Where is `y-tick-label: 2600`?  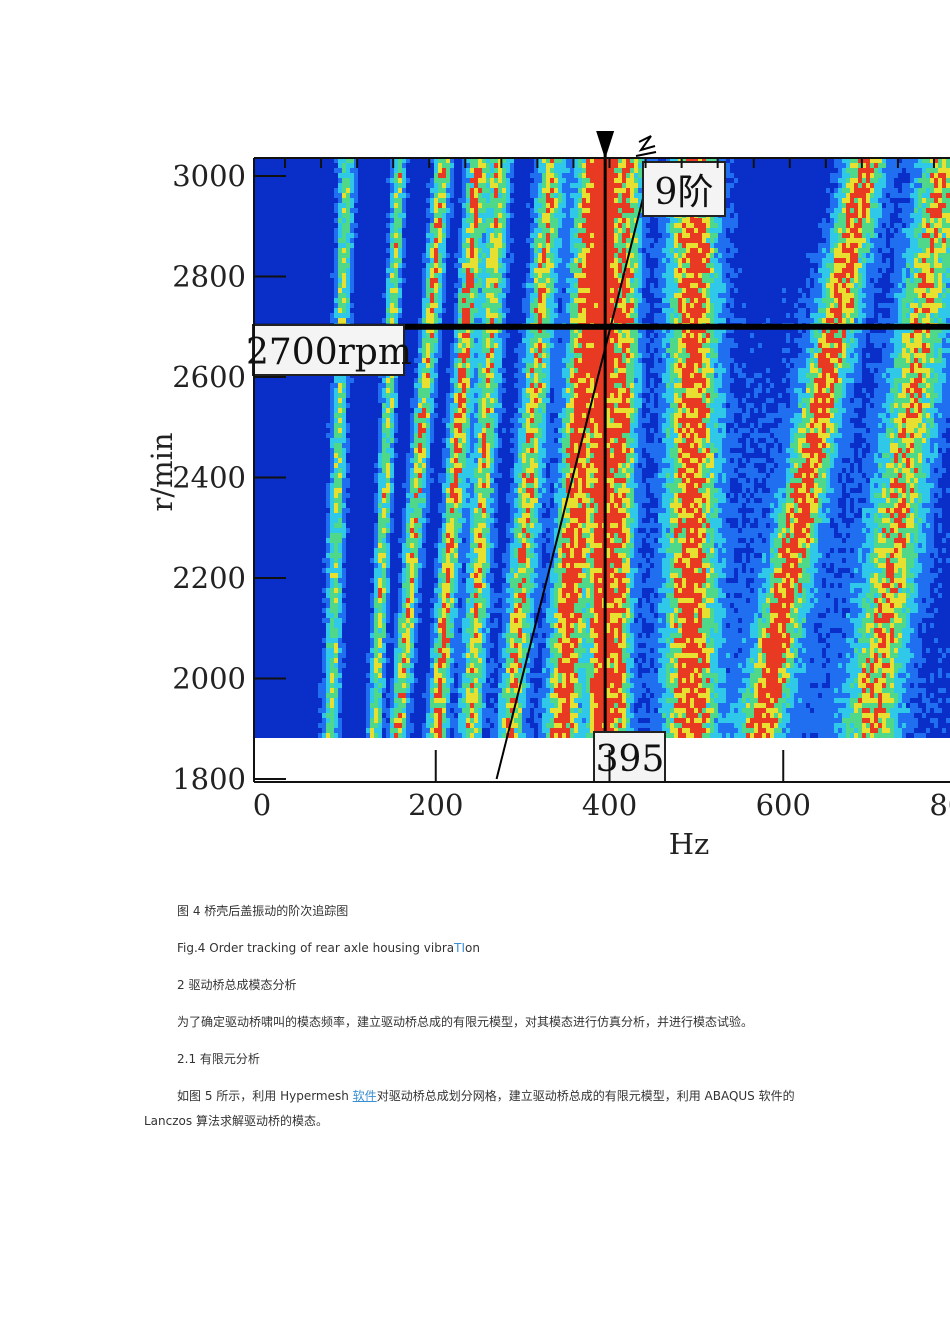 y-tick-label: 2600 is located at coordinates (209, 377).